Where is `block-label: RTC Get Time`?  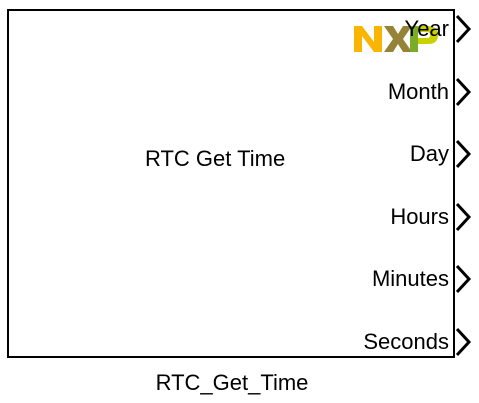
block-label: RTC Get Time is located at coordinates (215, 158).